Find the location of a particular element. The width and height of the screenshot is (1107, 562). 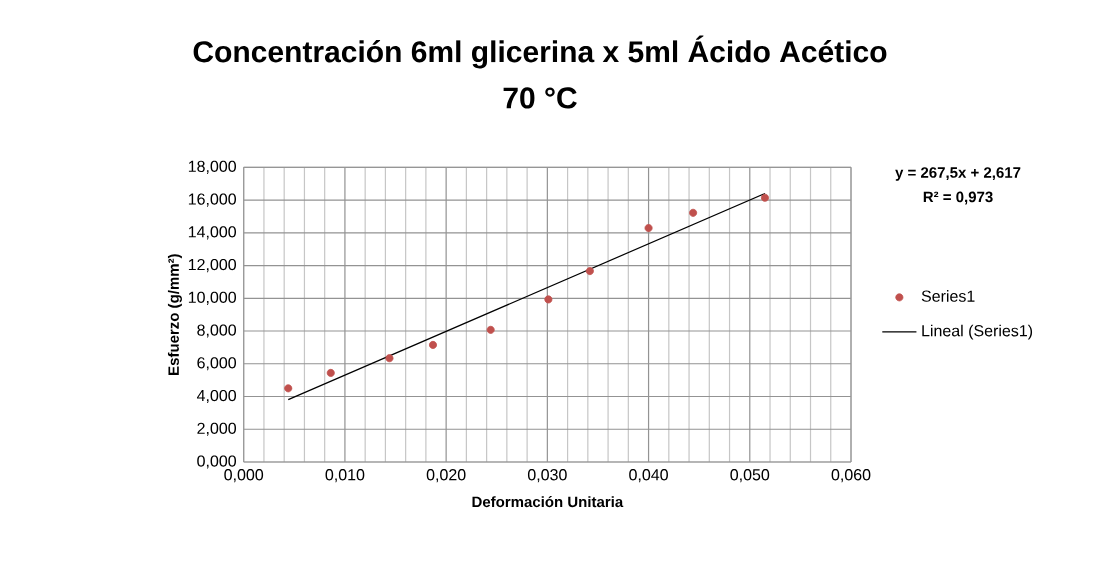

y-tick-label: 18,000 is located at coordinates (212, 167).